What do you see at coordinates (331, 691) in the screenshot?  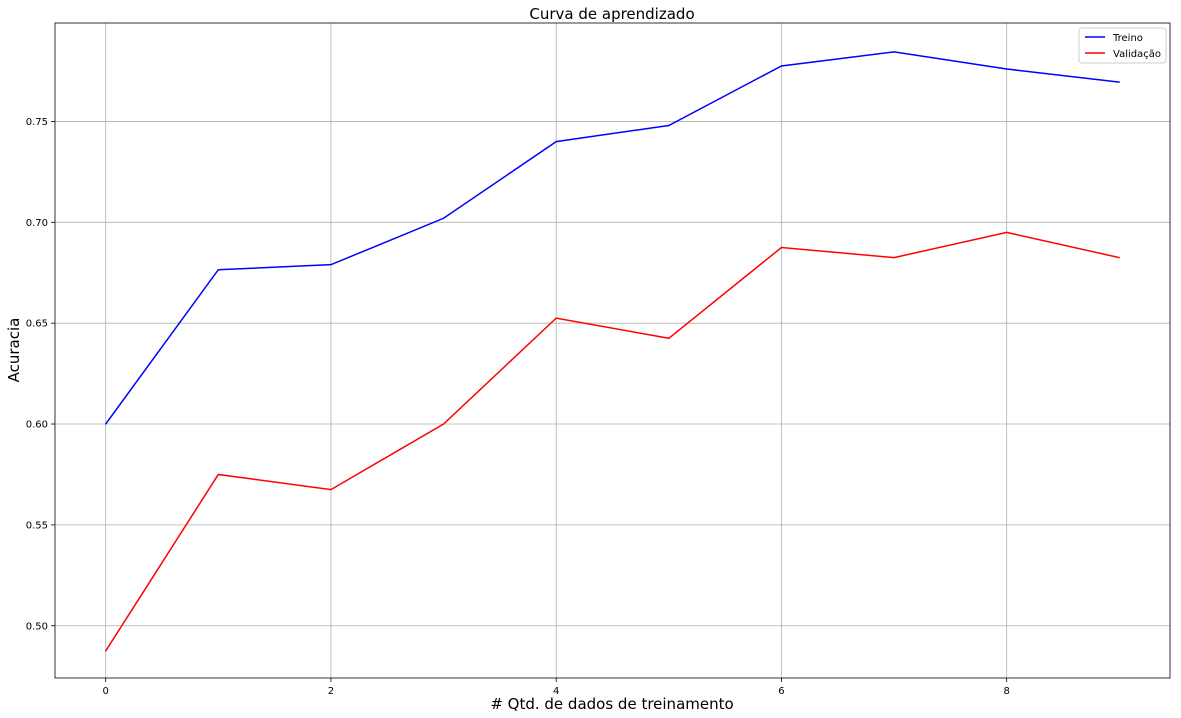 I see `x-tick-label: 2` at bounding box center [331, 691].